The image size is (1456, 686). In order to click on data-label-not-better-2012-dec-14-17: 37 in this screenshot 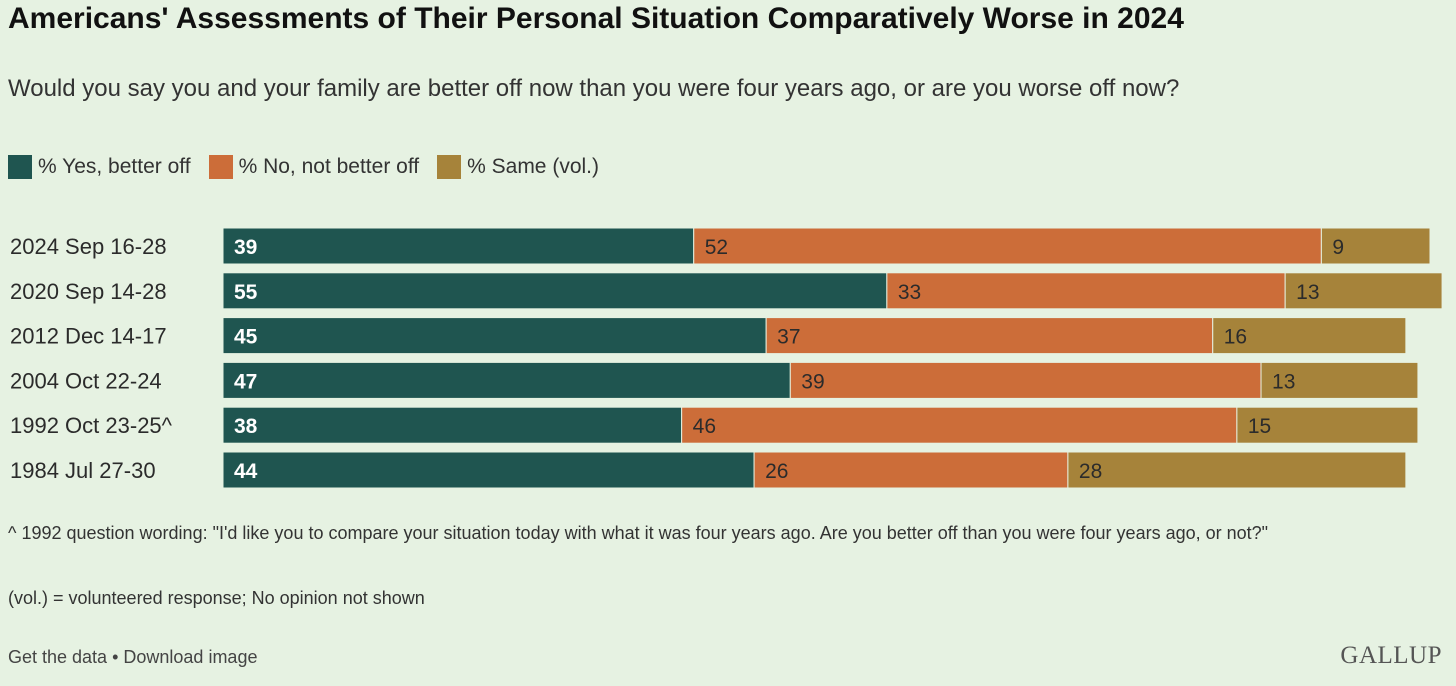, I will do `click(788, 337)`.